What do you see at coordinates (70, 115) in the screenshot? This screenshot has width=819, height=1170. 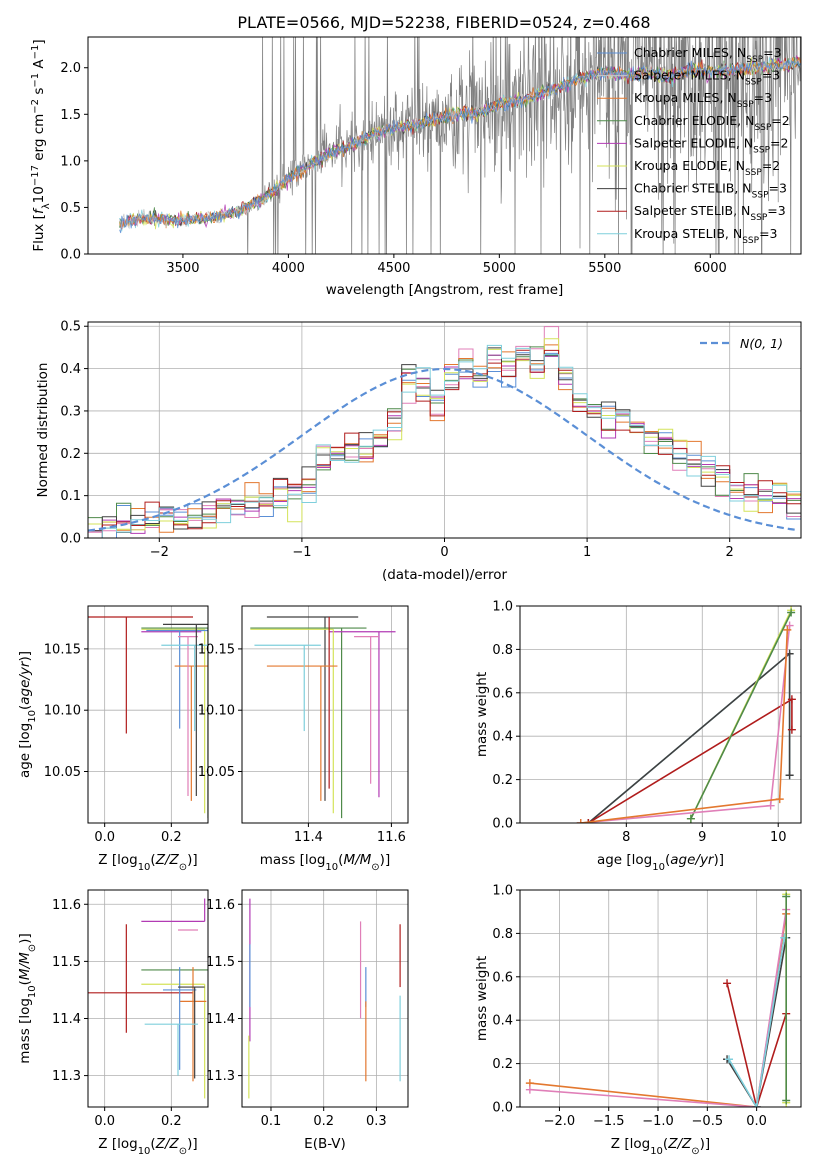 I see `ytick-label-3: 1.5` at bounding box center [70, 115].